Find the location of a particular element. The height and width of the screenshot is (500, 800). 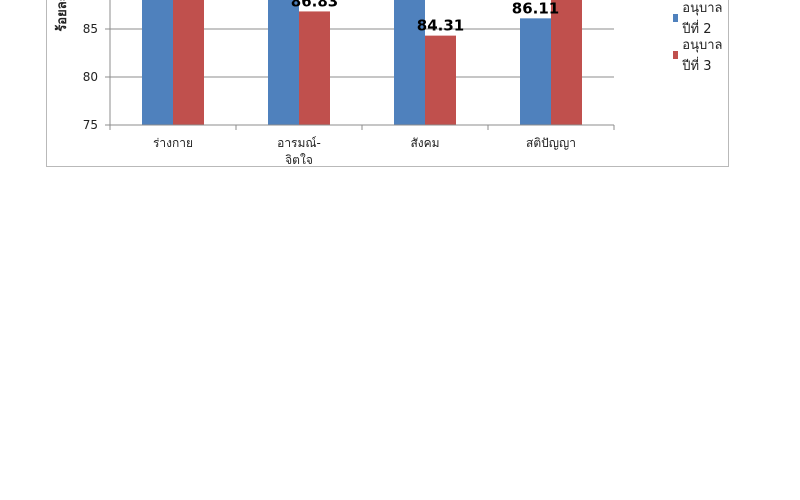

legend-label-series-2: อนุบาลปีที่ 3 is located at coordinates (702, 55).